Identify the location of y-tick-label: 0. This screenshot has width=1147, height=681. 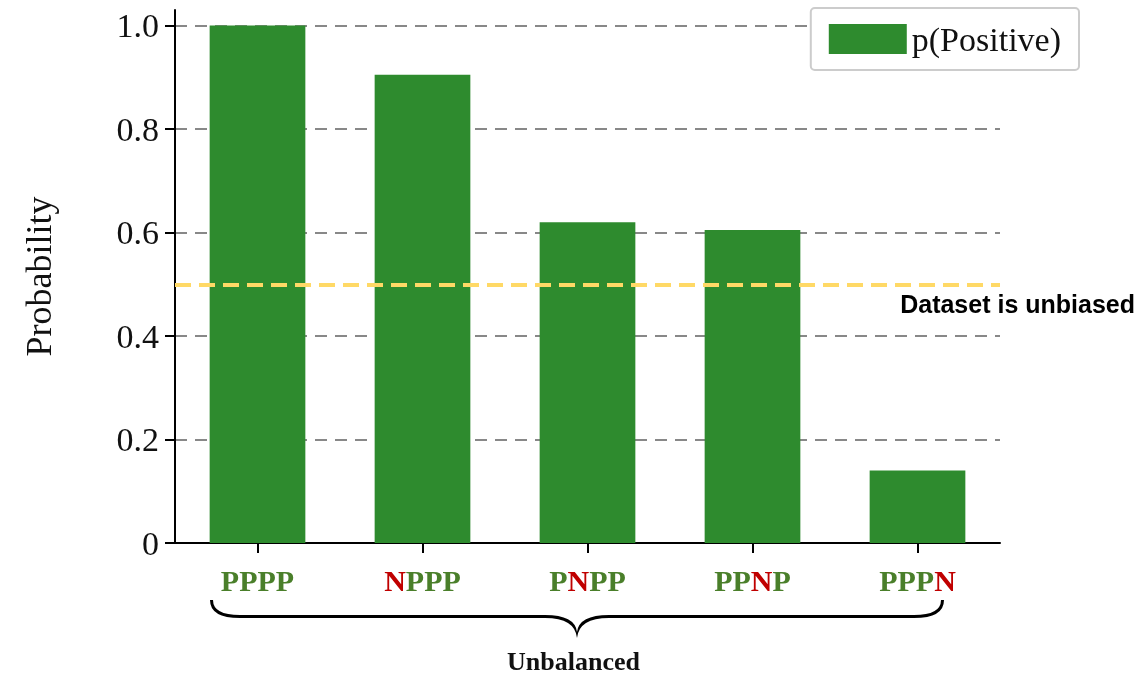
(150, 543).